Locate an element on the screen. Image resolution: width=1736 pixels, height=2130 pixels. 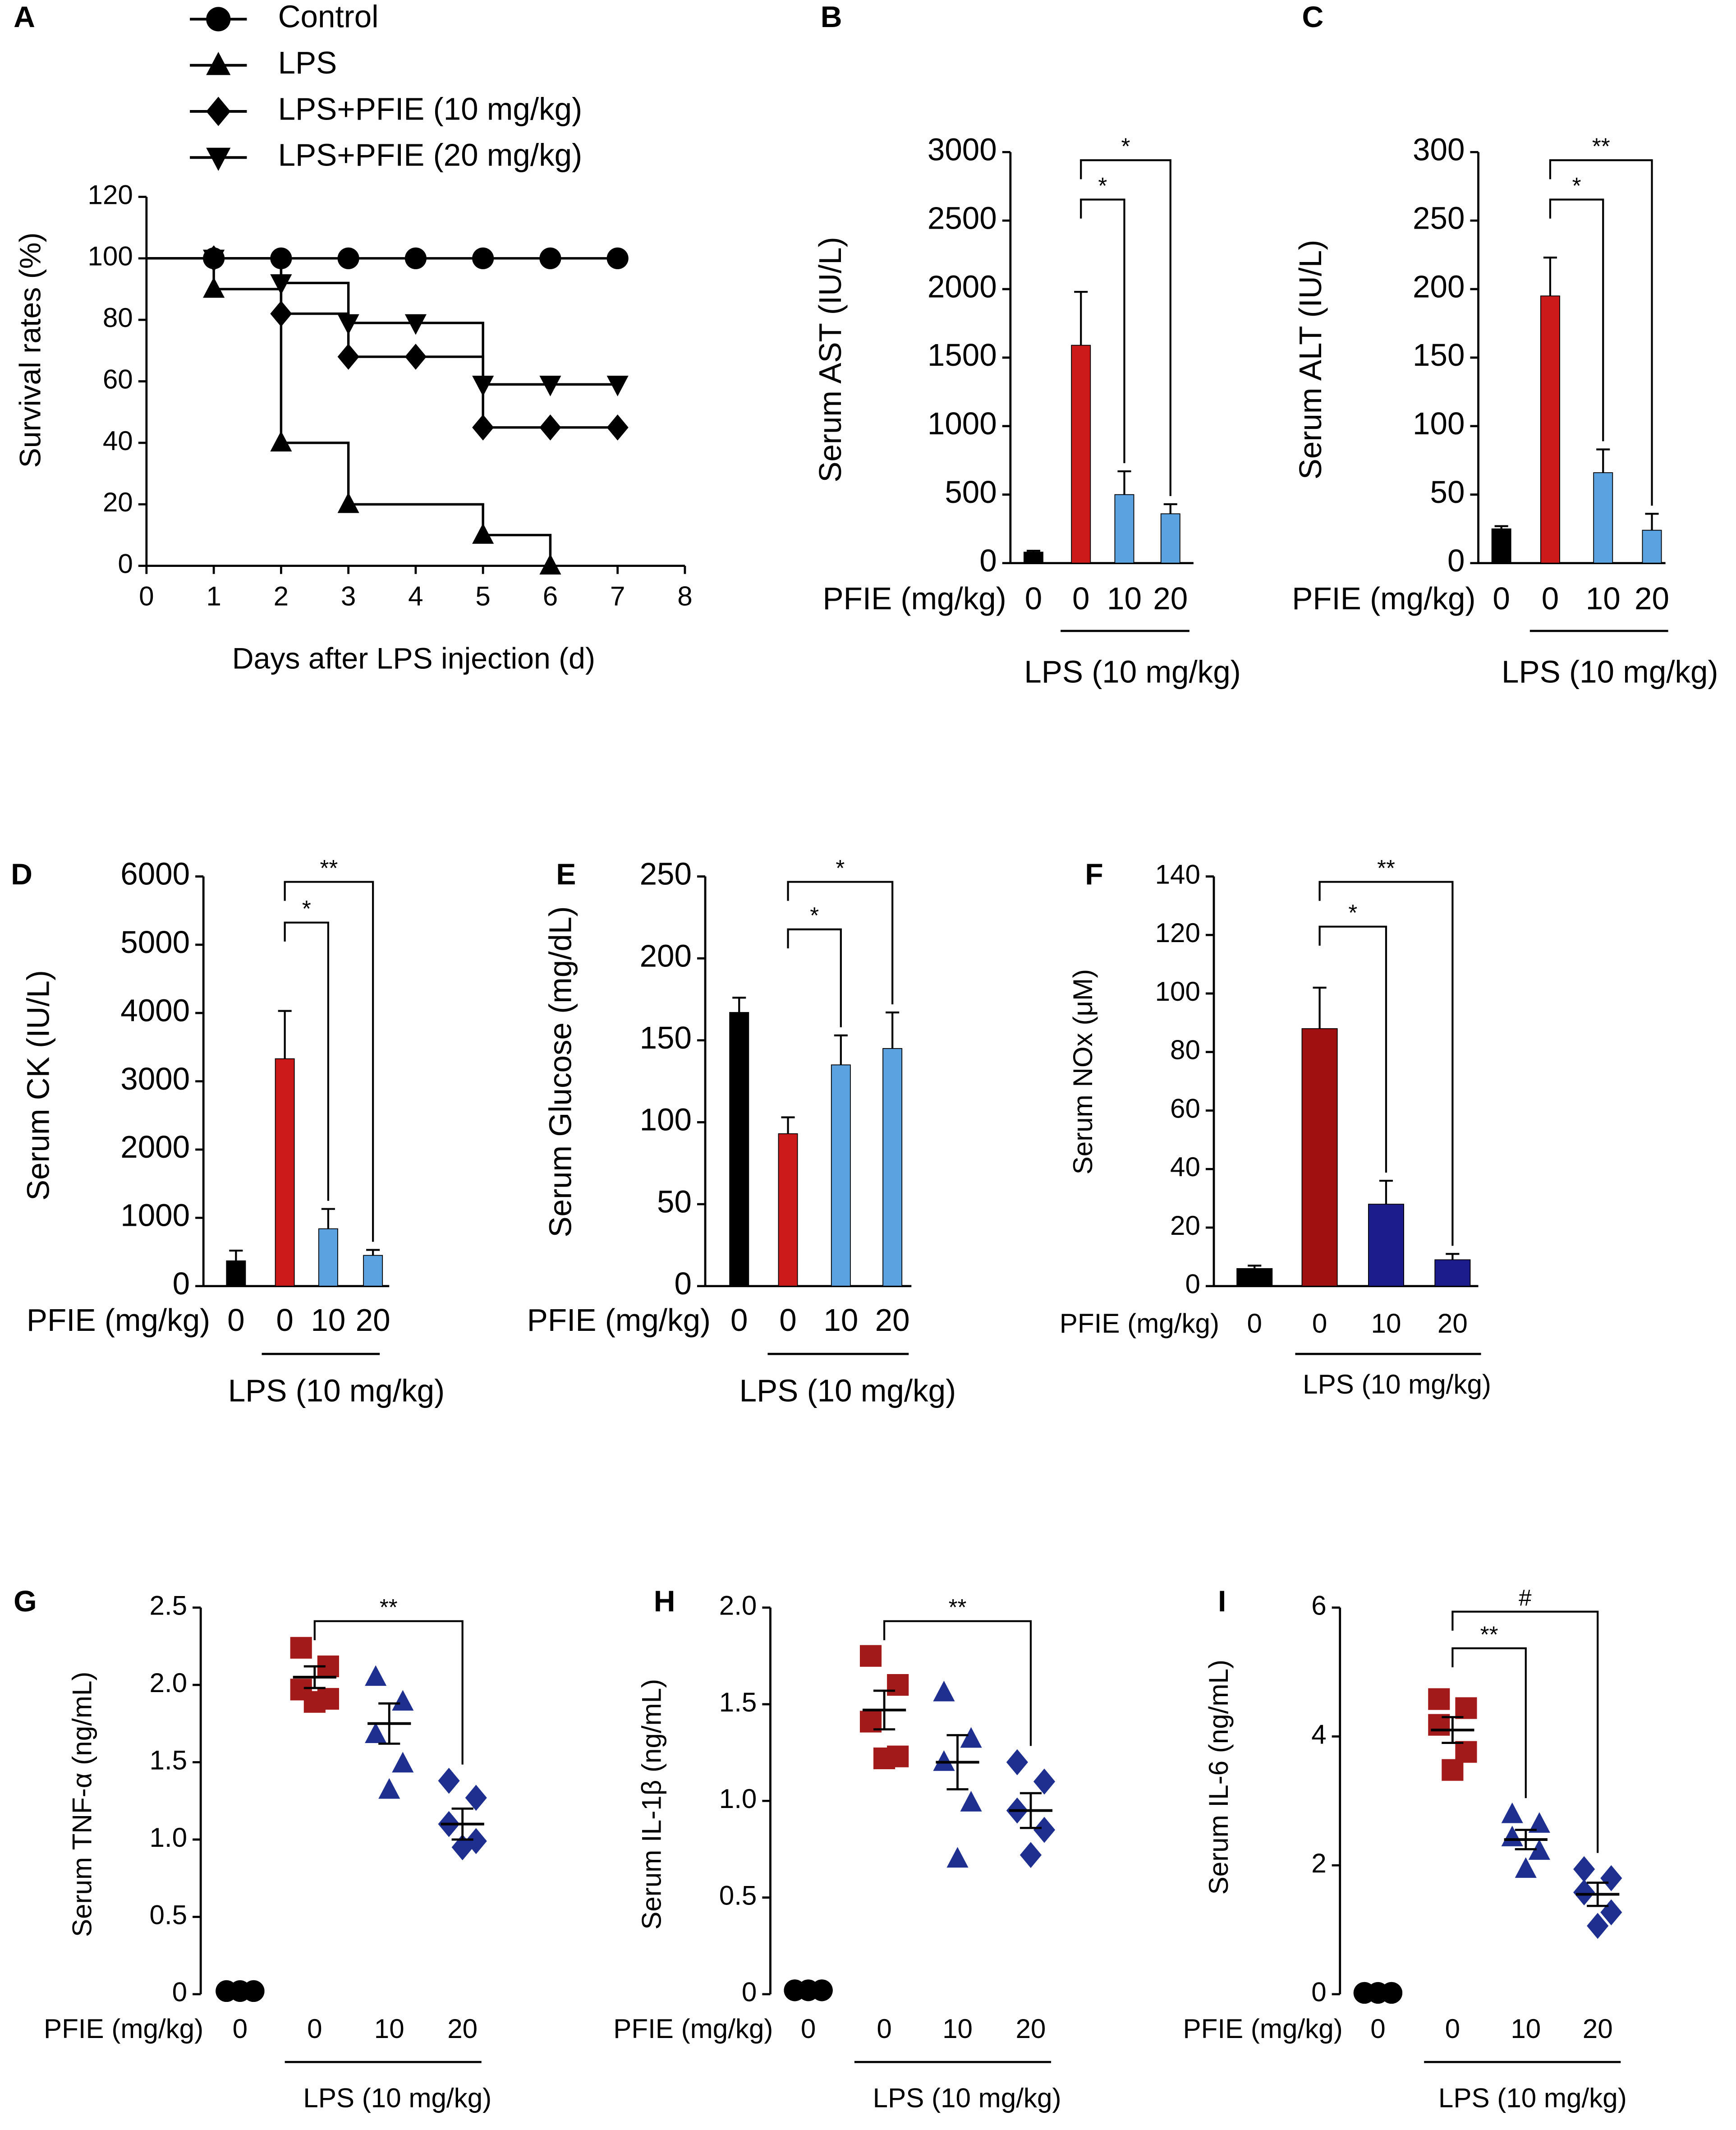
x-tick-label: 3 is located at coordinates (348, 596).